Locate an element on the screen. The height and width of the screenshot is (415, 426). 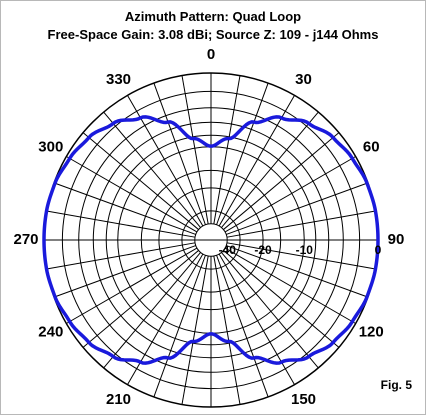
radial-tick-label: -10 is located at coordinates (305, 250).